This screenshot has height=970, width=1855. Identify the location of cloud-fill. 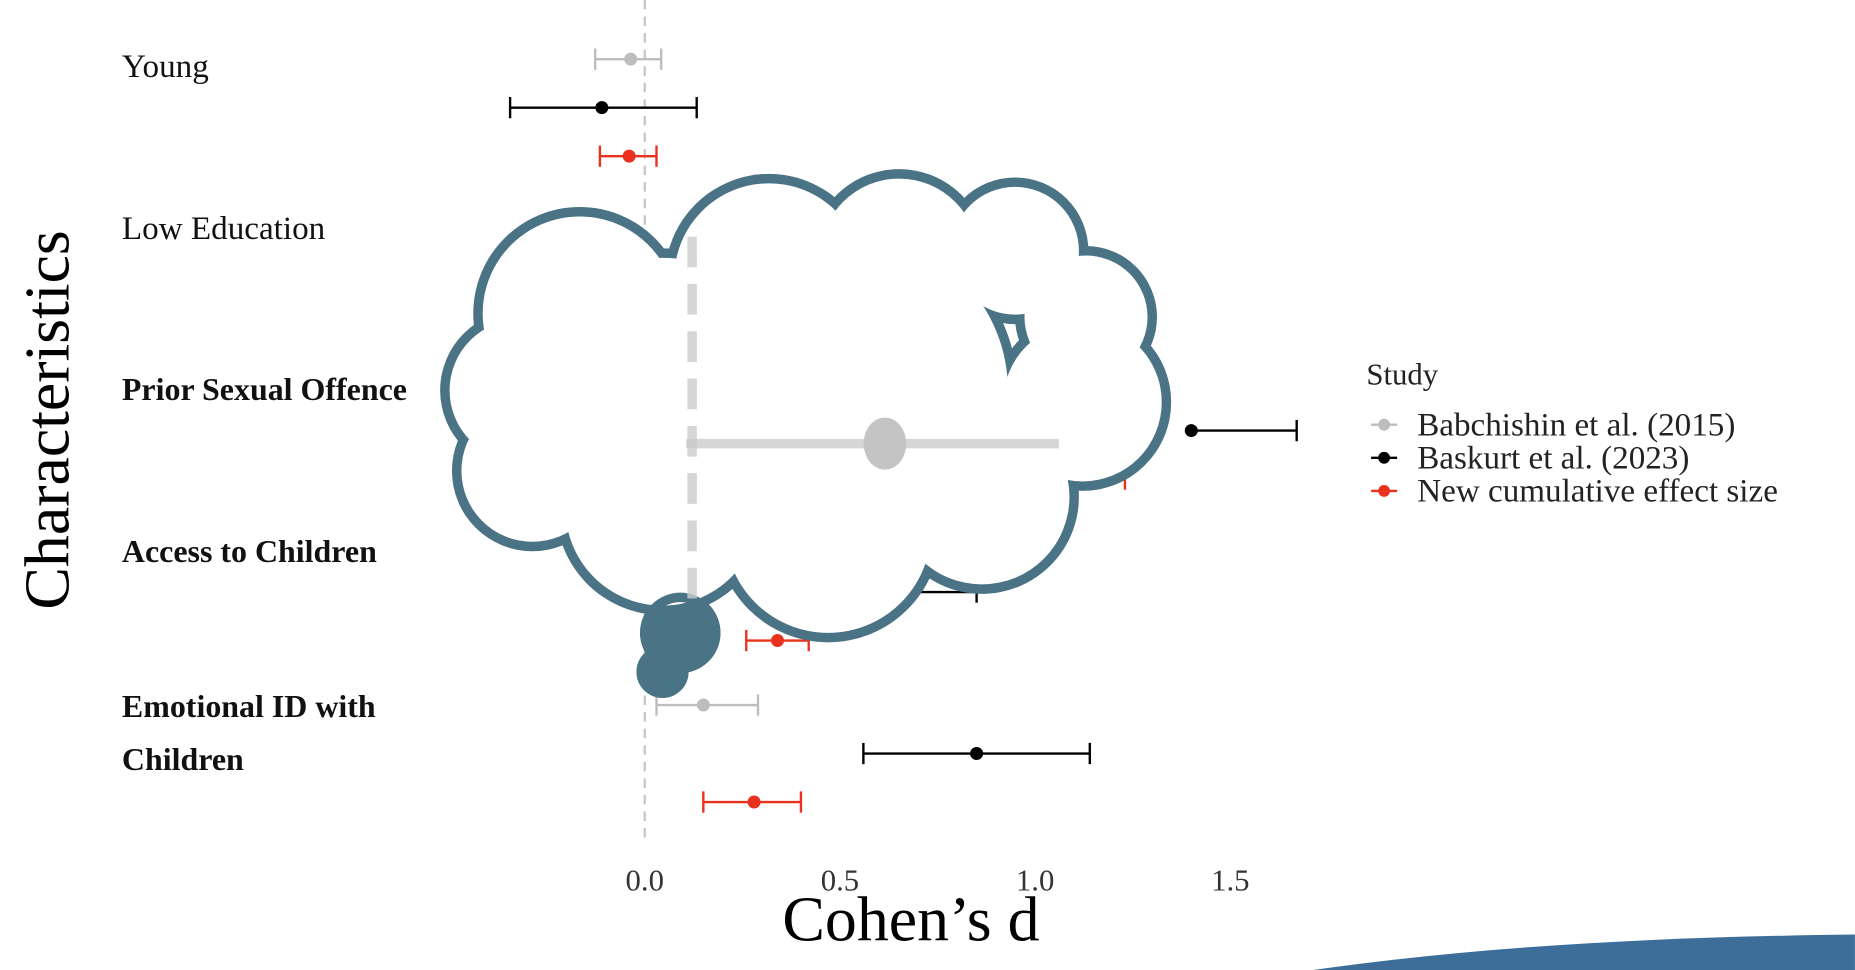
(851, 390).